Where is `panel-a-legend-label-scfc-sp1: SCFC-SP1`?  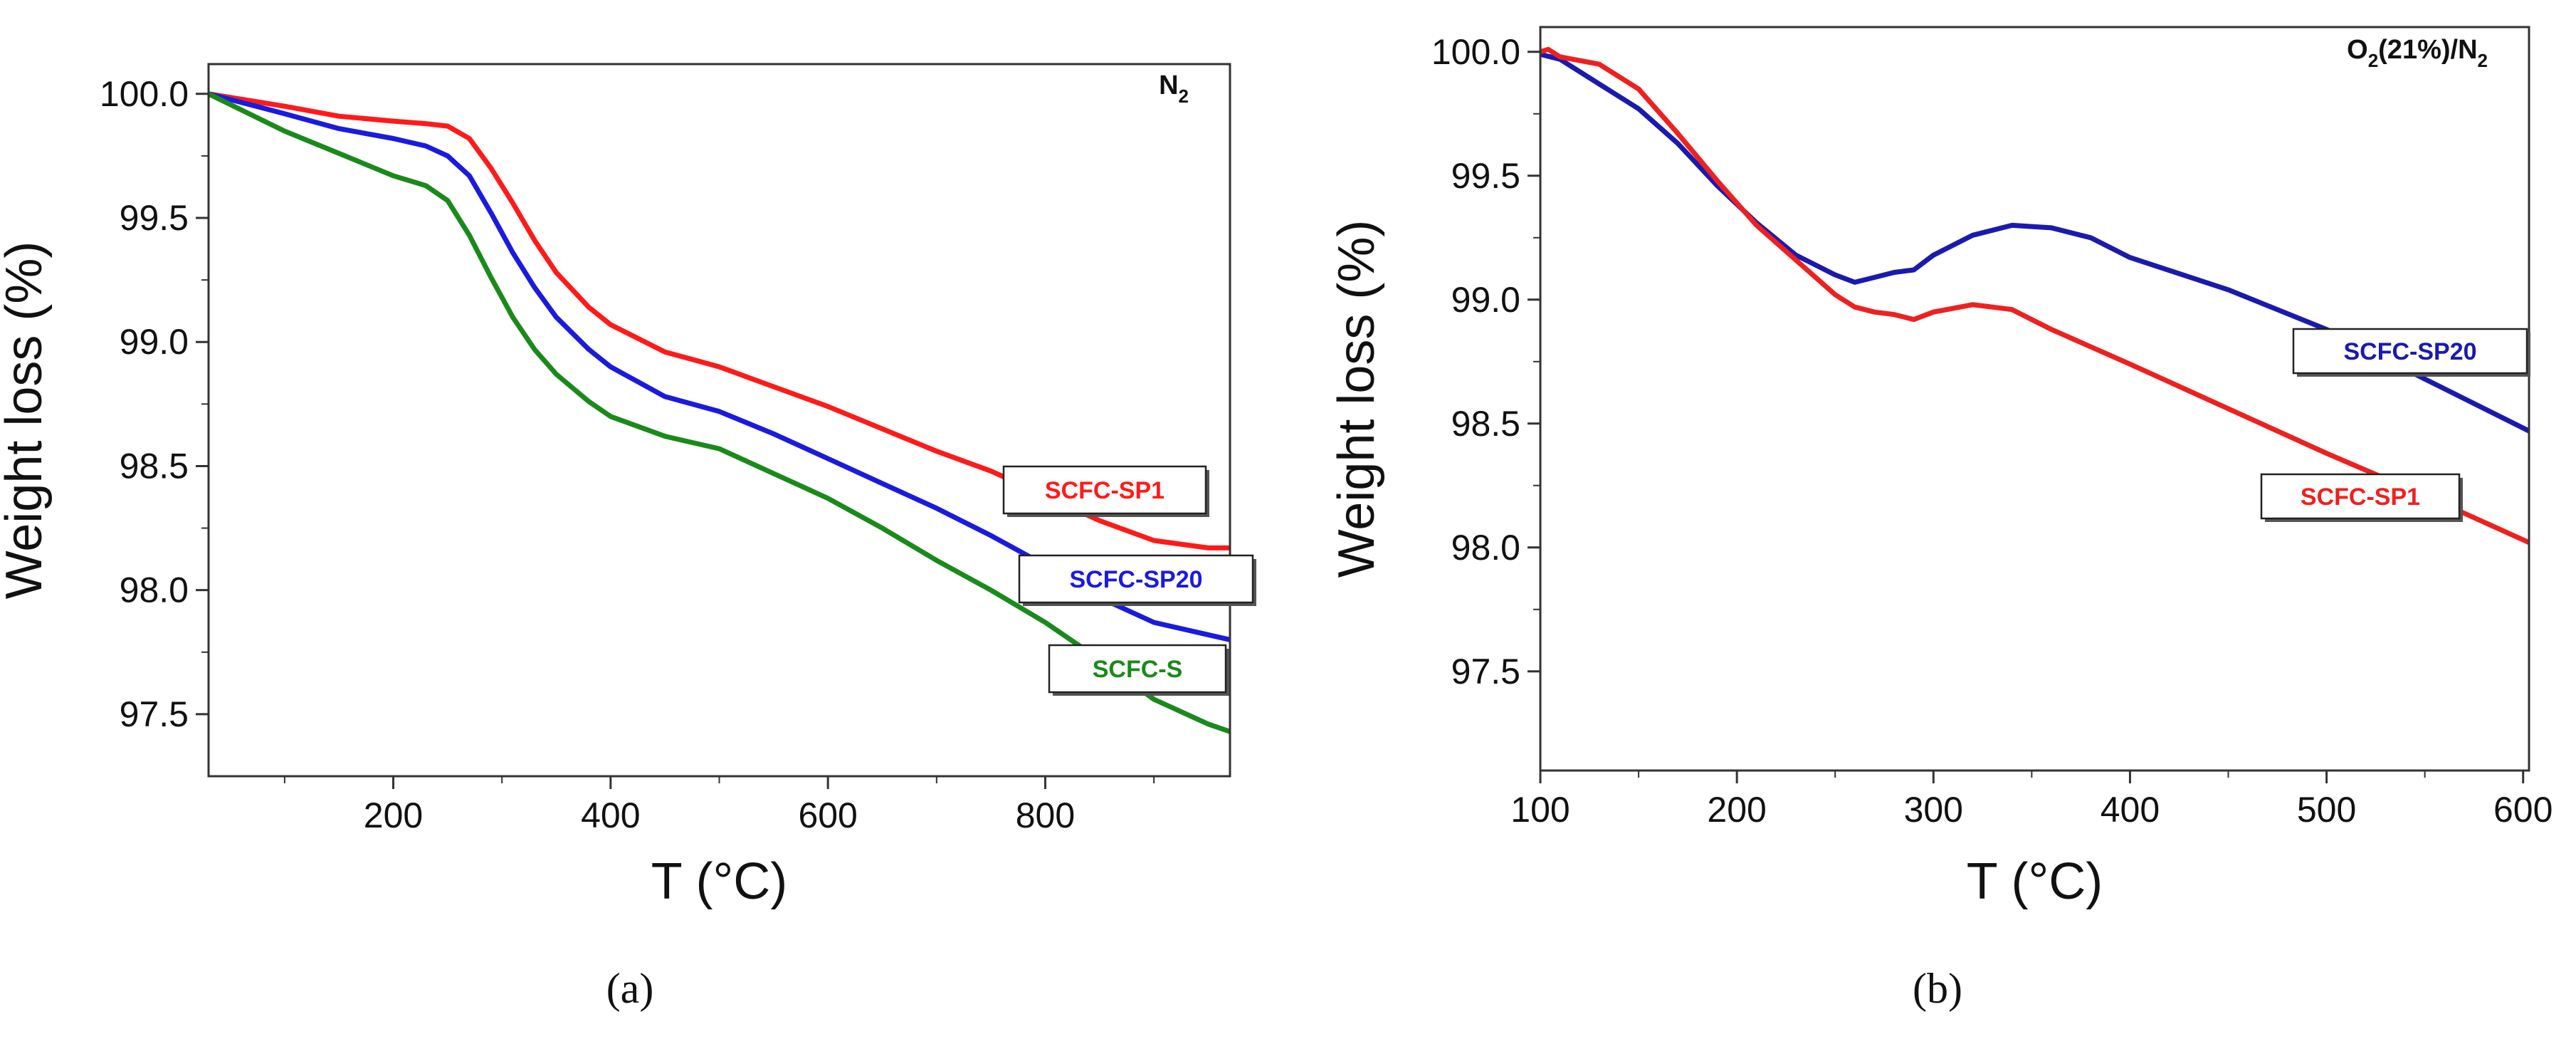
panel-a-legend-label-scfc-sp1: SCFC-SP1 is located at coordinates (1105, 490).